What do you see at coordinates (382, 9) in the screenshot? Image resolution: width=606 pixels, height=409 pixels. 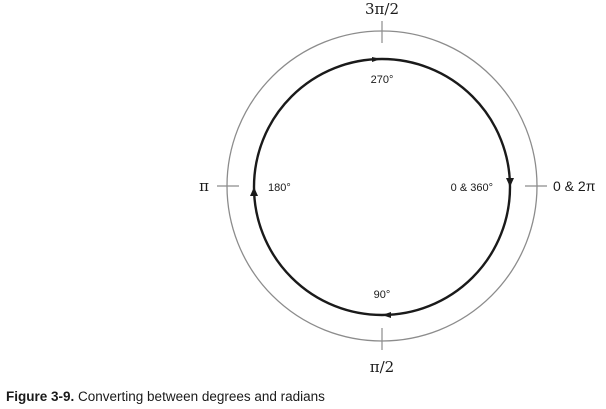 I see `radian-label-top: 3π/2` at bounding box center [382, 9].